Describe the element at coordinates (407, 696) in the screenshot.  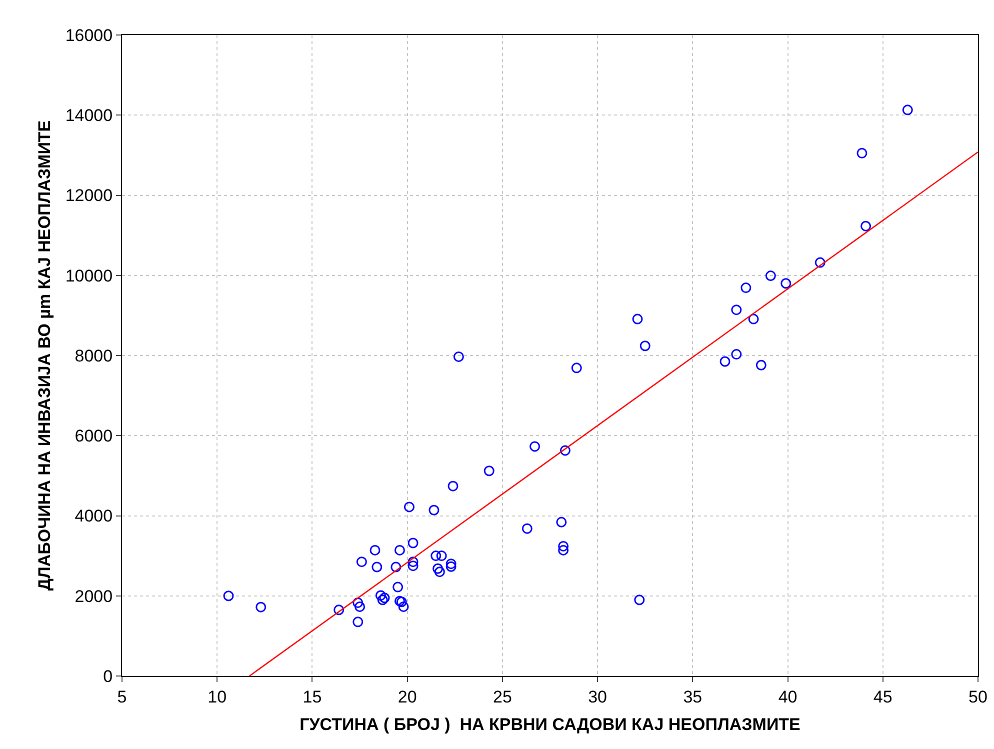
I see `x-tick-label: 20` at that location.